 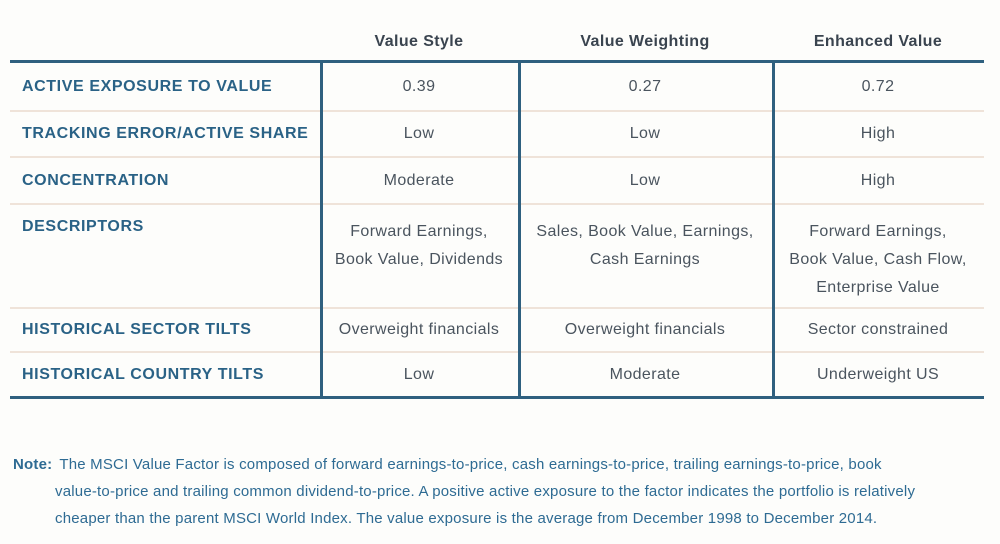 I want to click on cell-value: 0.27, so click(x=645, y=86).